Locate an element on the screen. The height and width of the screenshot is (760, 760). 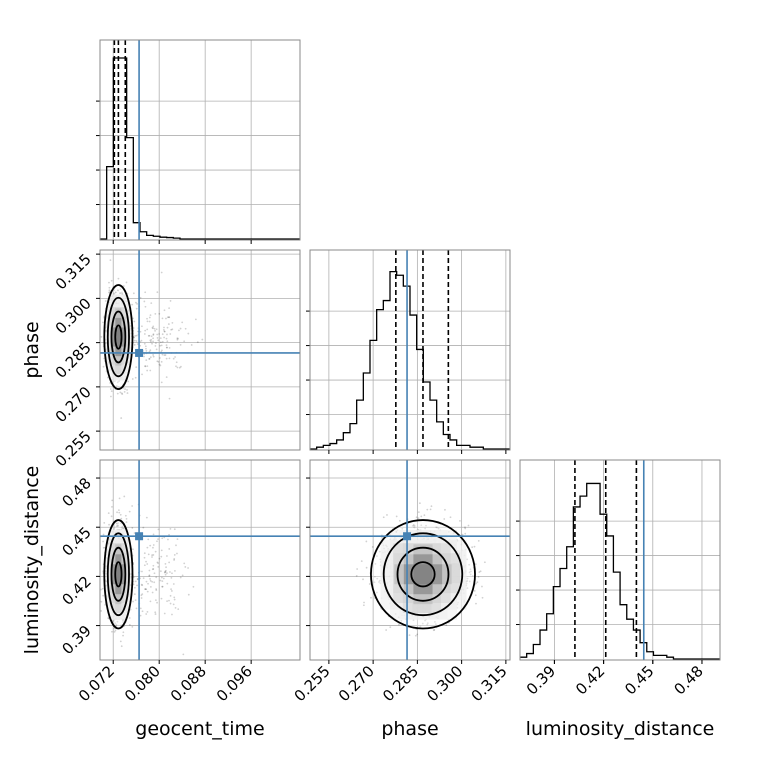
x-tick-label-geocent_time: 0.096 is located at coordinates (234, 683).